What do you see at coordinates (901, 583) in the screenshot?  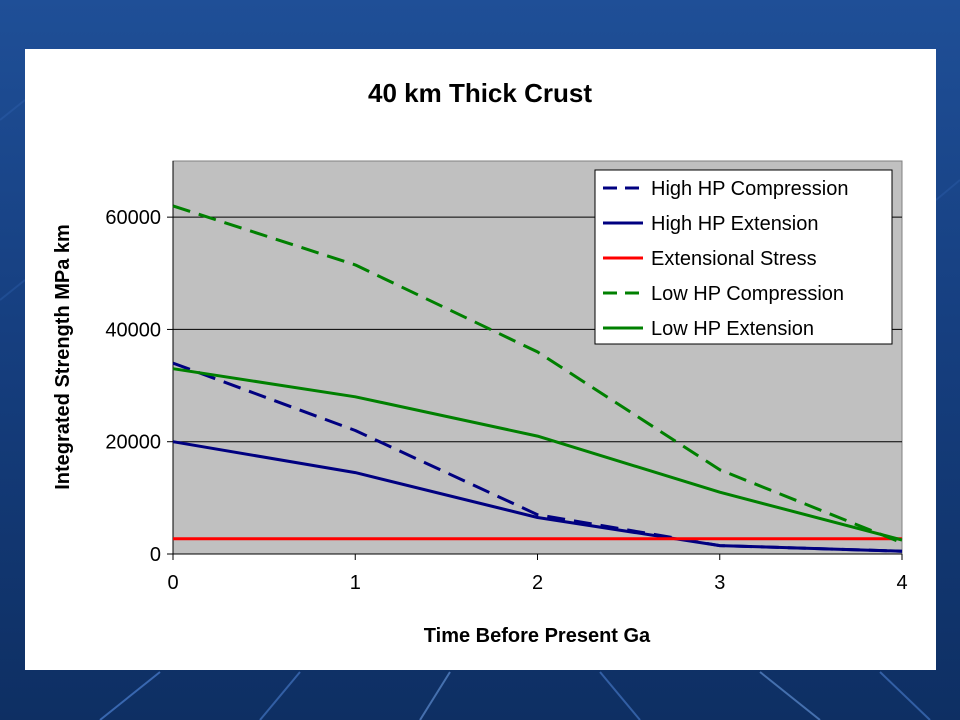 I see `x-tick-label: 4` at bounding box center [901, 583].